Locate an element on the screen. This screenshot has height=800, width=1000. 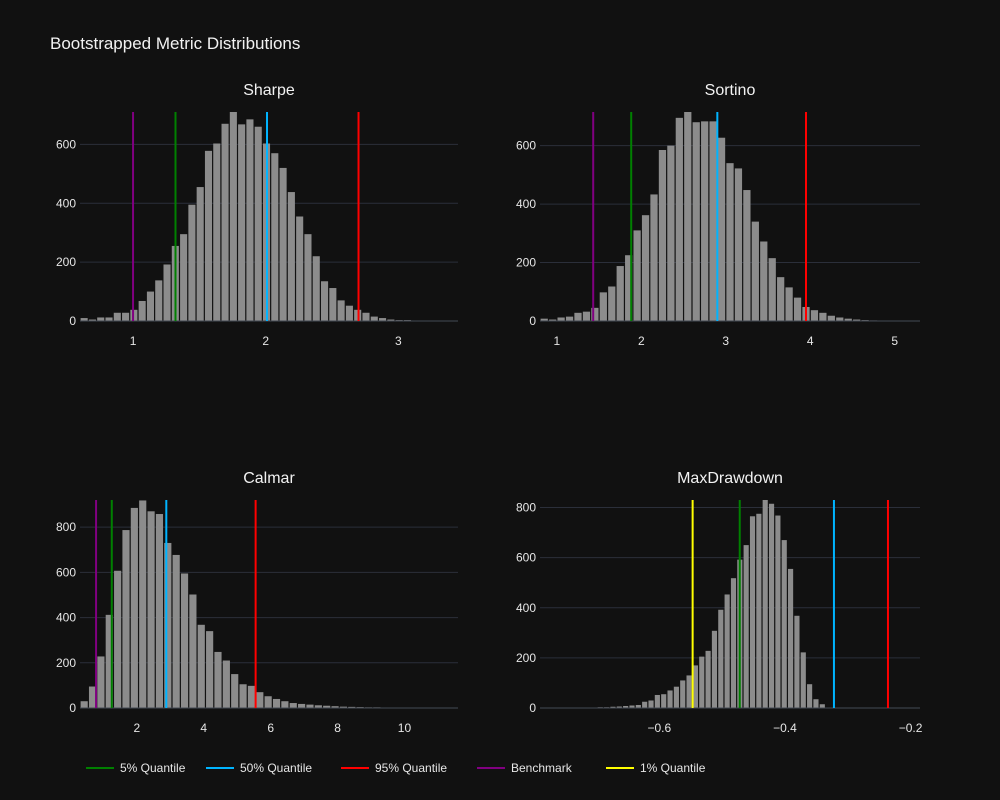
x-tick-label: −0.6 is located at coordinates (659, 728).